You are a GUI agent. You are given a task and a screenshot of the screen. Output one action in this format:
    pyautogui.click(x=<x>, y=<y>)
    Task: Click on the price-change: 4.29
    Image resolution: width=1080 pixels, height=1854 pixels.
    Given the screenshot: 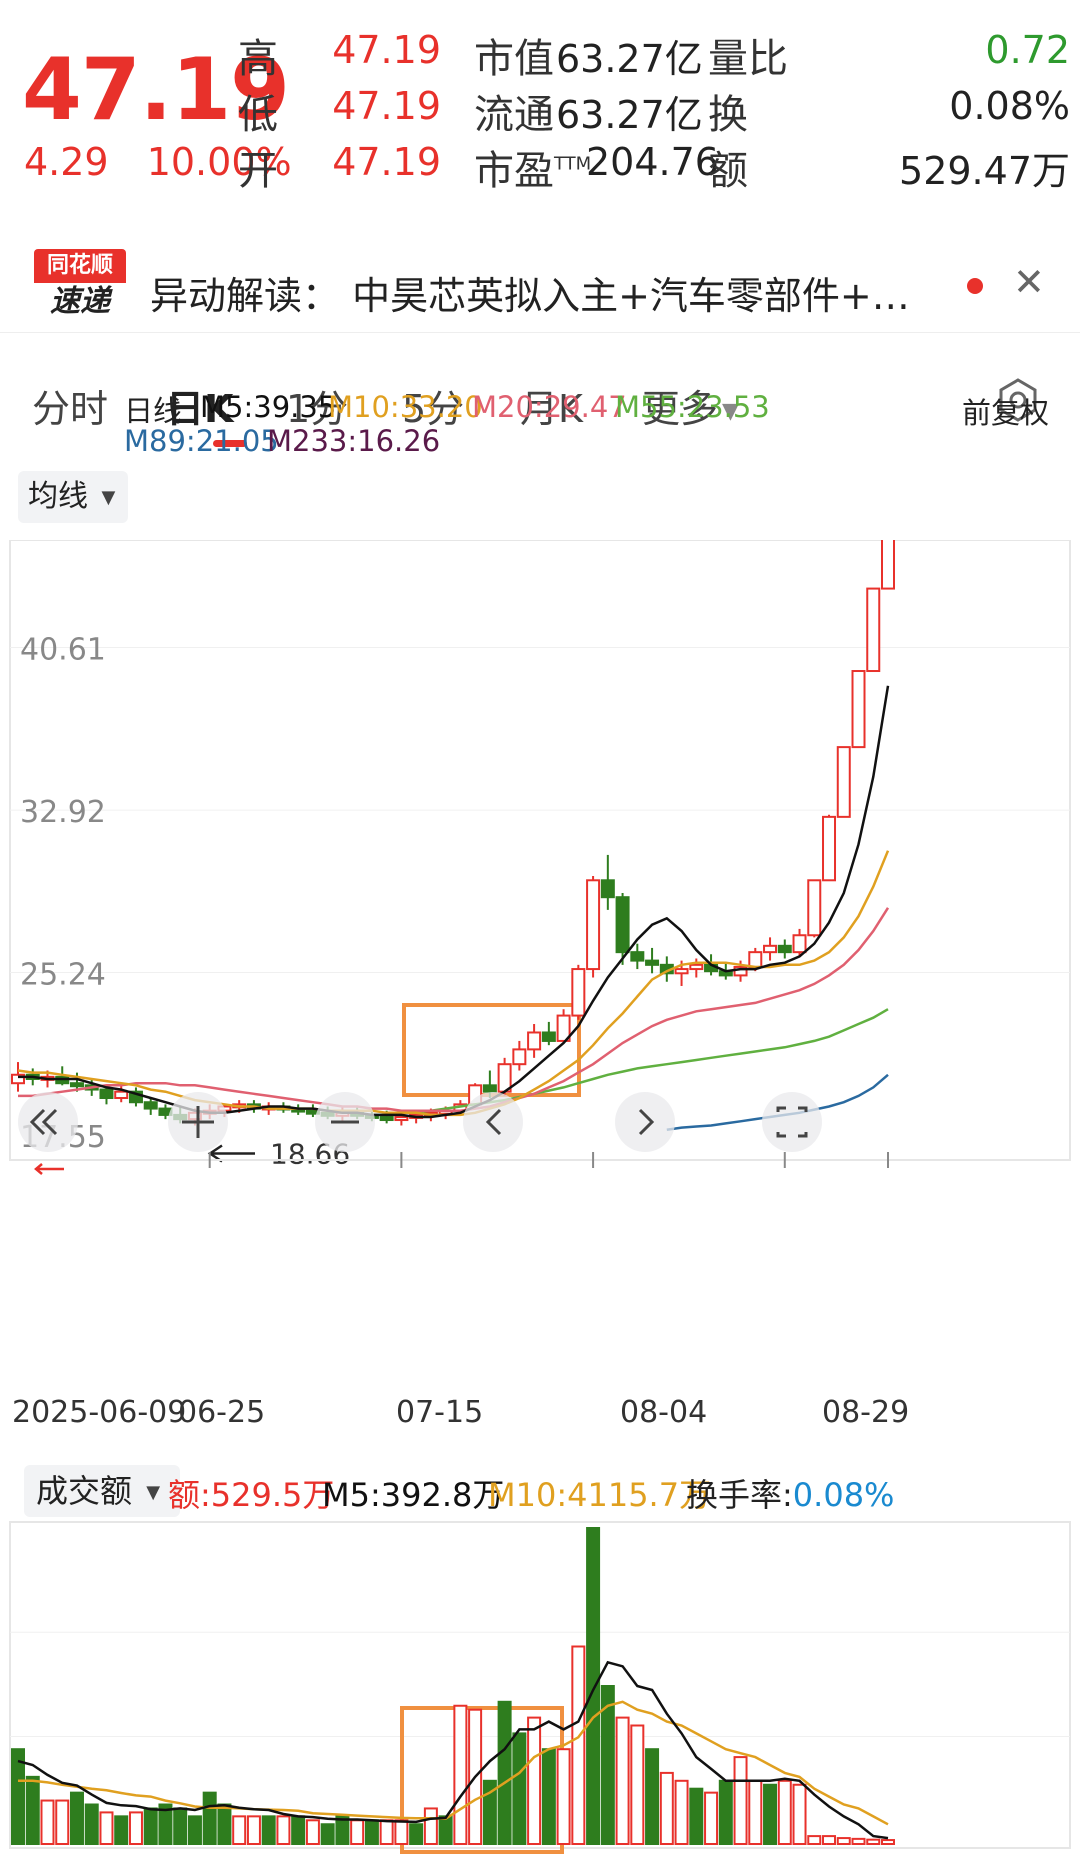 What is the action you would take?
    pyautogui.click(x=66, y=162)
    